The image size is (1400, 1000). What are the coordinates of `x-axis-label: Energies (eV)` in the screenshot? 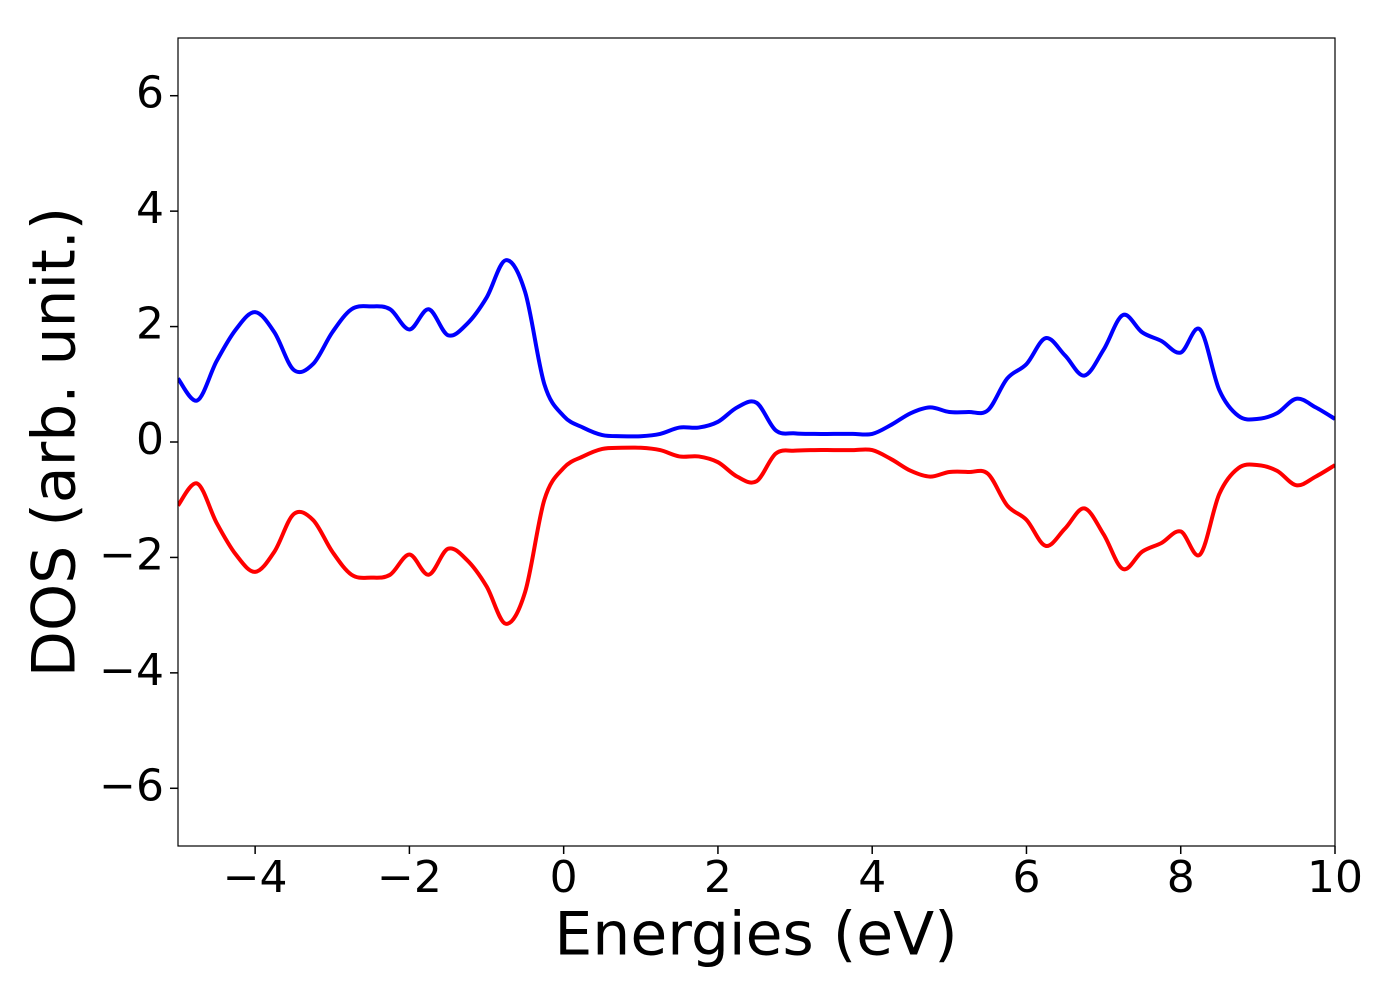 It's located at (755, 935).